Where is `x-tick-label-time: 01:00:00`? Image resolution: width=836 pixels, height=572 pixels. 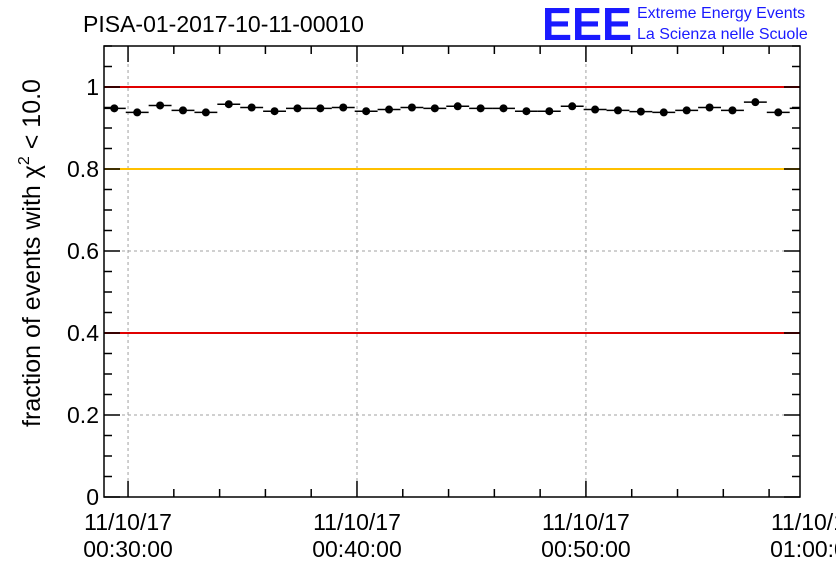 x-tick-label-time: 01:00:00 is located at coordinates (803, 549).